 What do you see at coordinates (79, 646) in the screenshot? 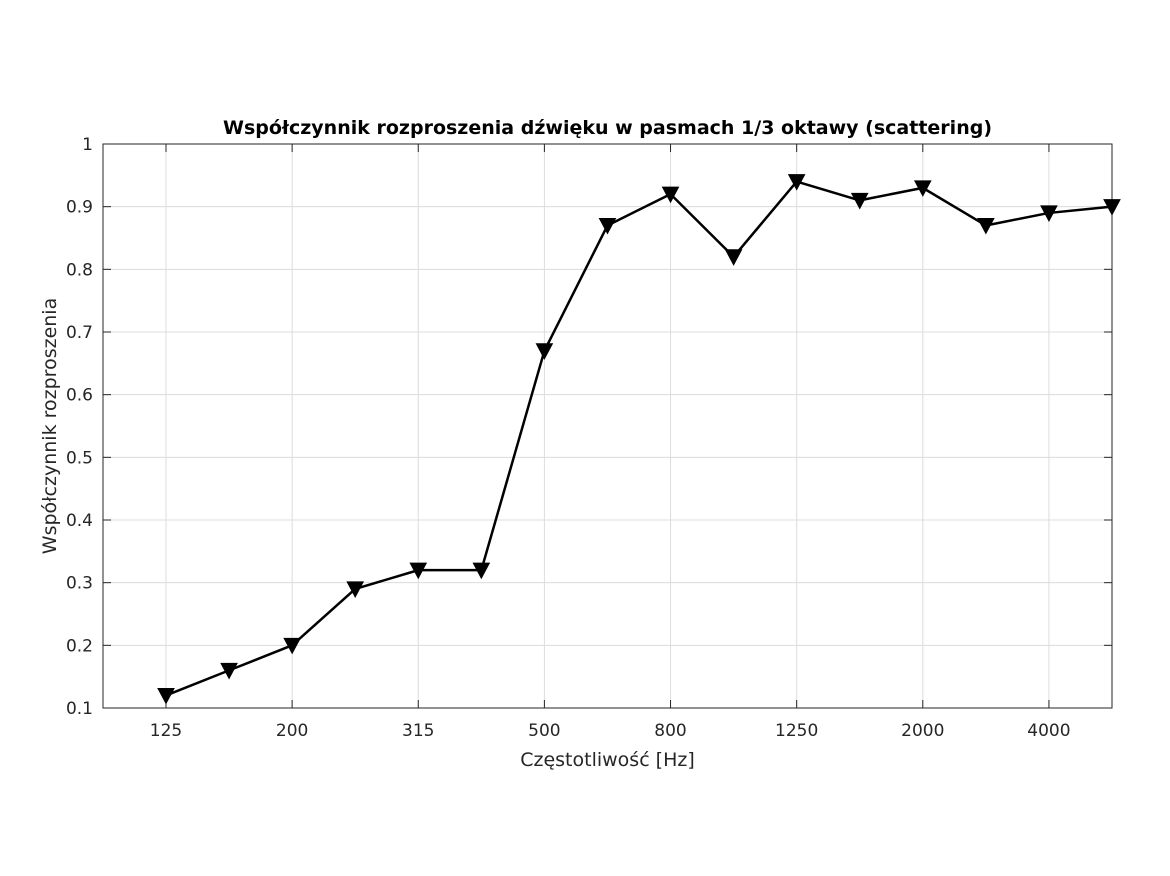
I see `y-tick-label: 0.2` at bounding box center [79, 646].